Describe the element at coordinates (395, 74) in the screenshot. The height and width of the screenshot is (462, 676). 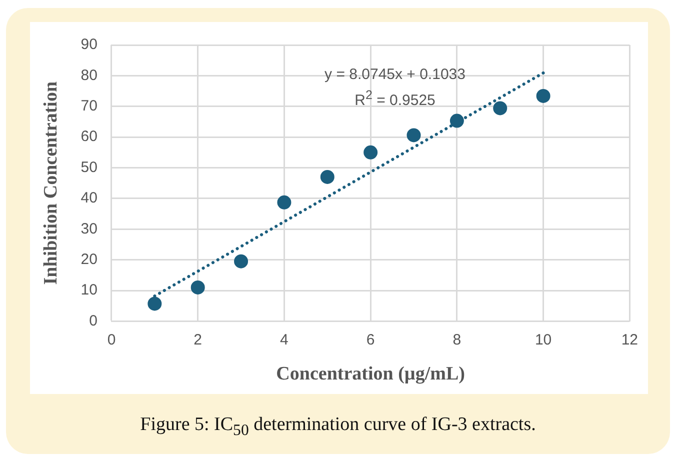
I see `annotation: y = 8.0745x + 0.1033` at that location.